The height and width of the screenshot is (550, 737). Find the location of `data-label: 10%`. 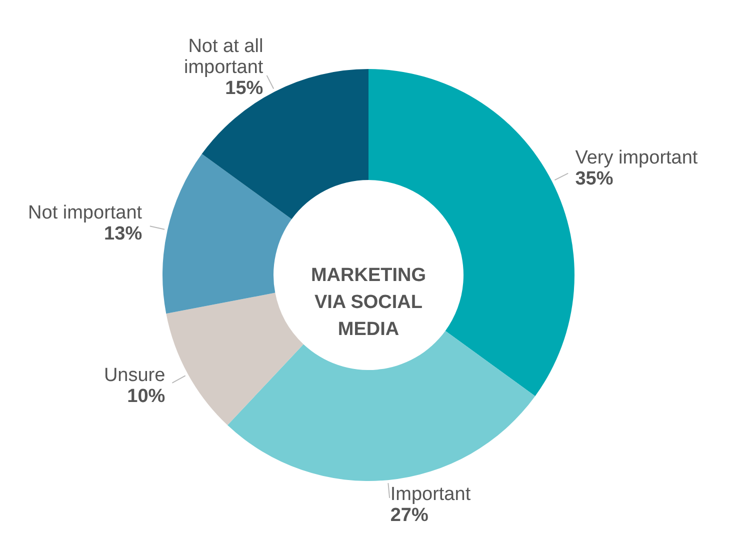

data-label: 10% is located at coordinates (146, 396).